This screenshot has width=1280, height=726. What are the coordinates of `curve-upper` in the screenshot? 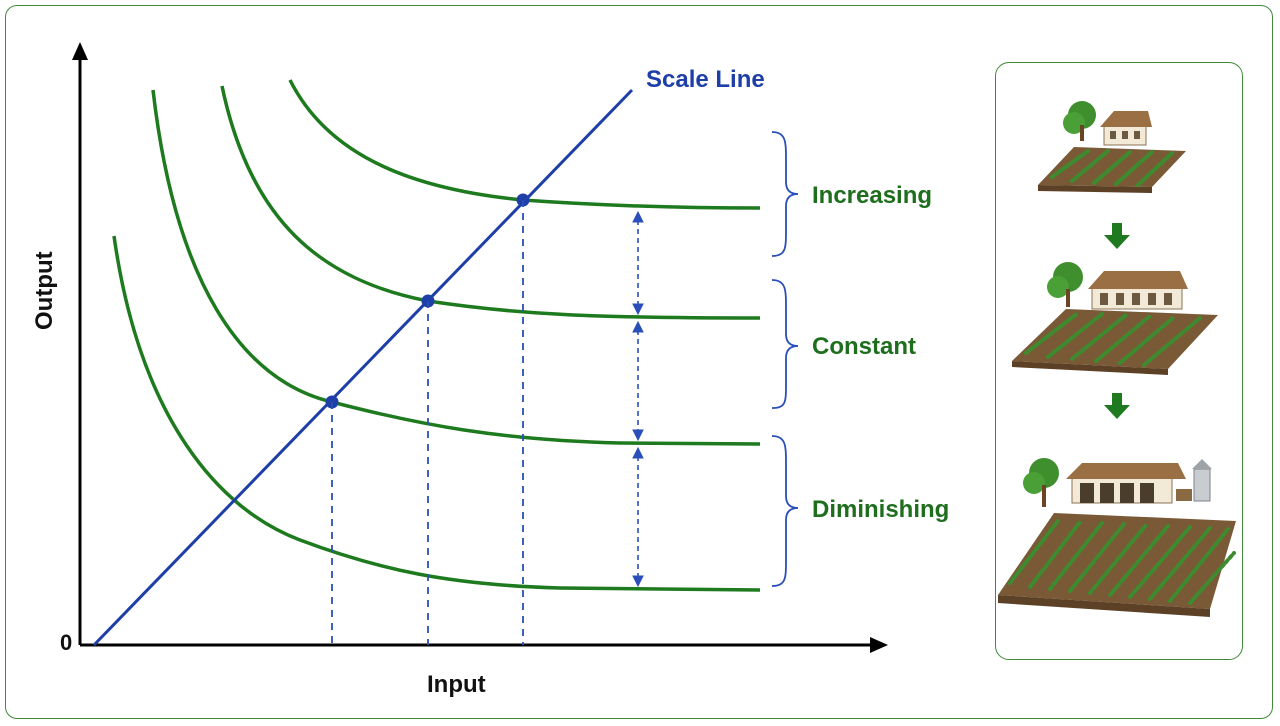 It's located at (524, 144).